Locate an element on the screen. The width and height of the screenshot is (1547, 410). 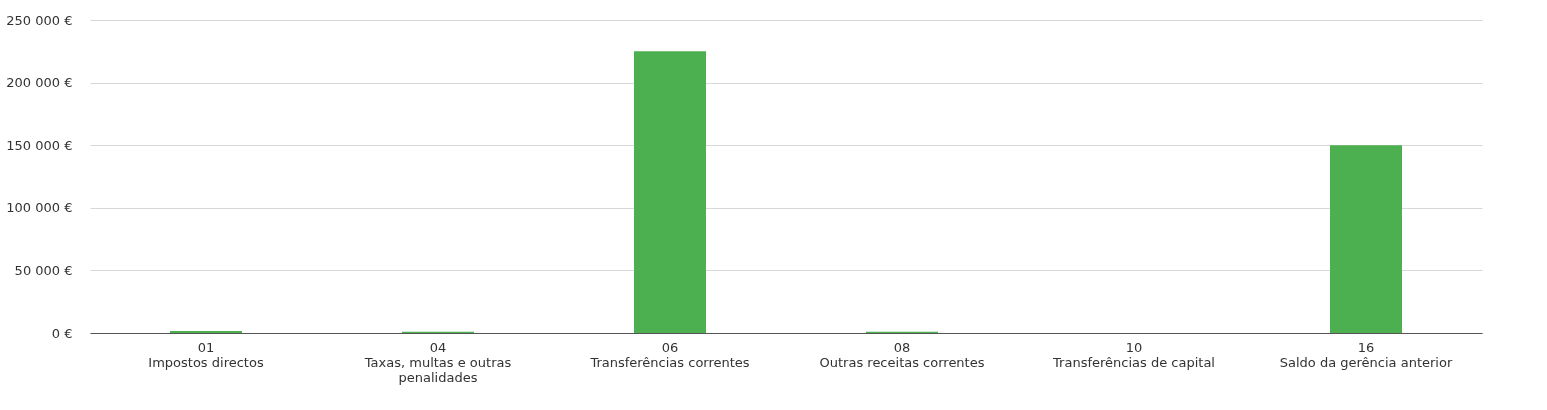
y-tick-label: 250 000 € is located at coordinates (39, 20).